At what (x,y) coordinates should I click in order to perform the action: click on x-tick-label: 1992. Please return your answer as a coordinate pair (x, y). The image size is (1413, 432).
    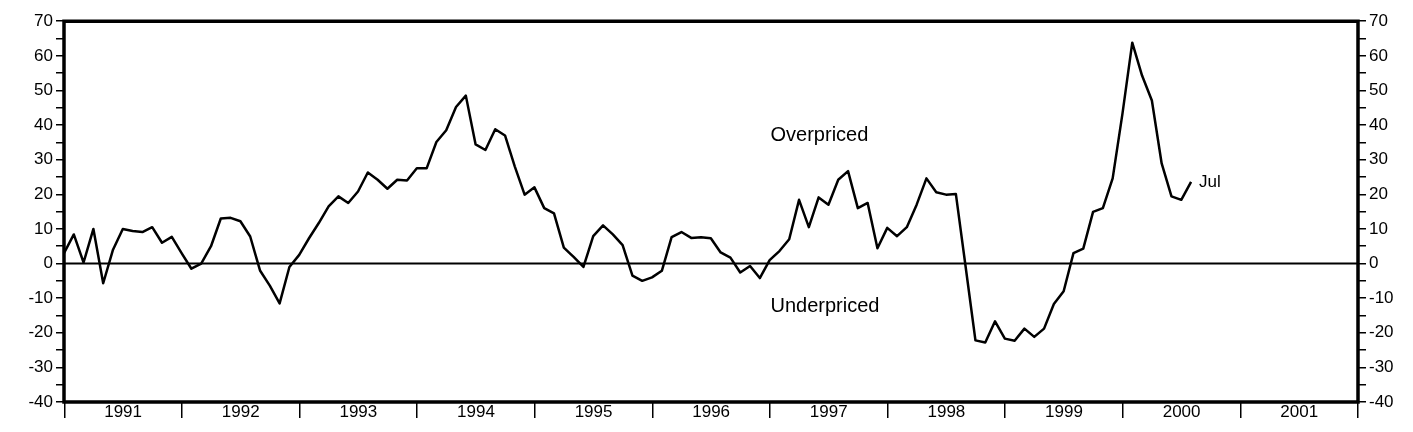
    Looking at the image, I should click on (240, 411).